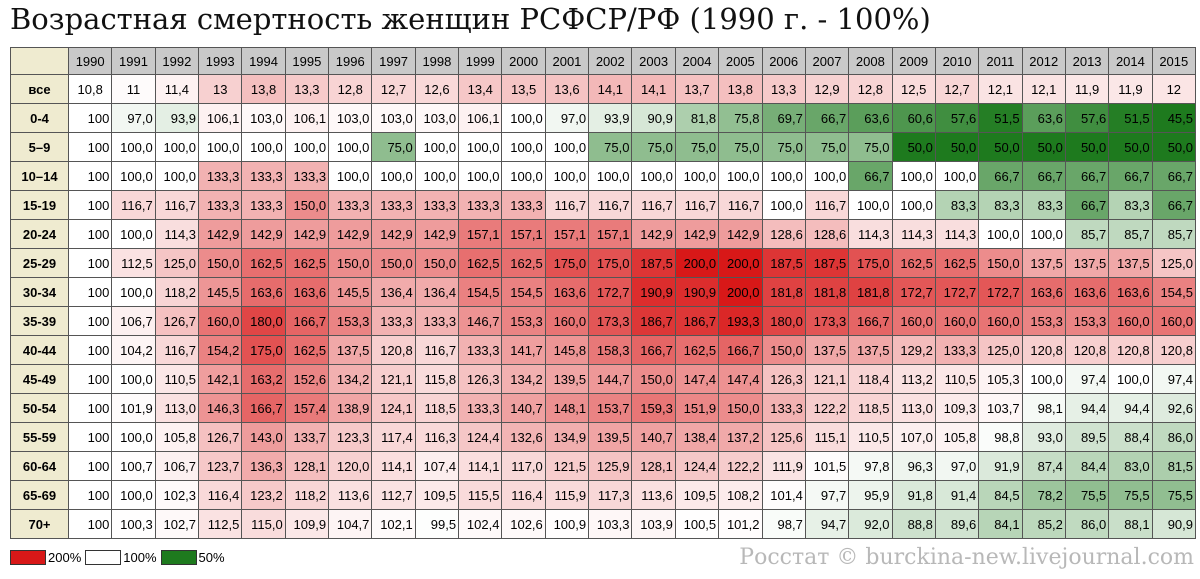  What do you see at coordinates (1000, 89) in the screenshot?
I see `cell: 12,1` at bounding box center [1000, 89].